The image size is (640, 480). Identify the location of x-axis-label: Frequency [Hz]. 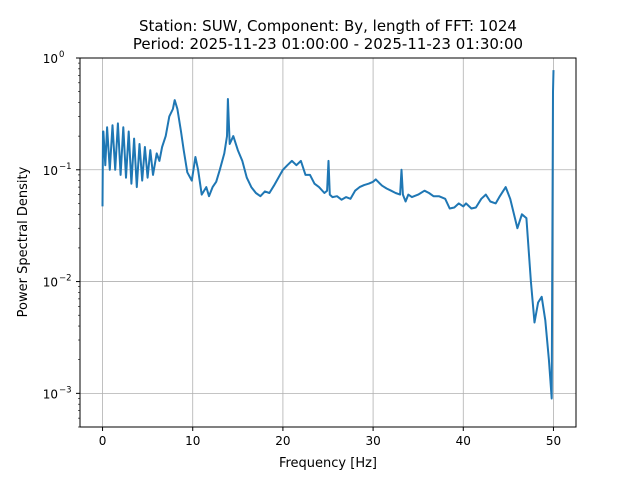
(328, 463).